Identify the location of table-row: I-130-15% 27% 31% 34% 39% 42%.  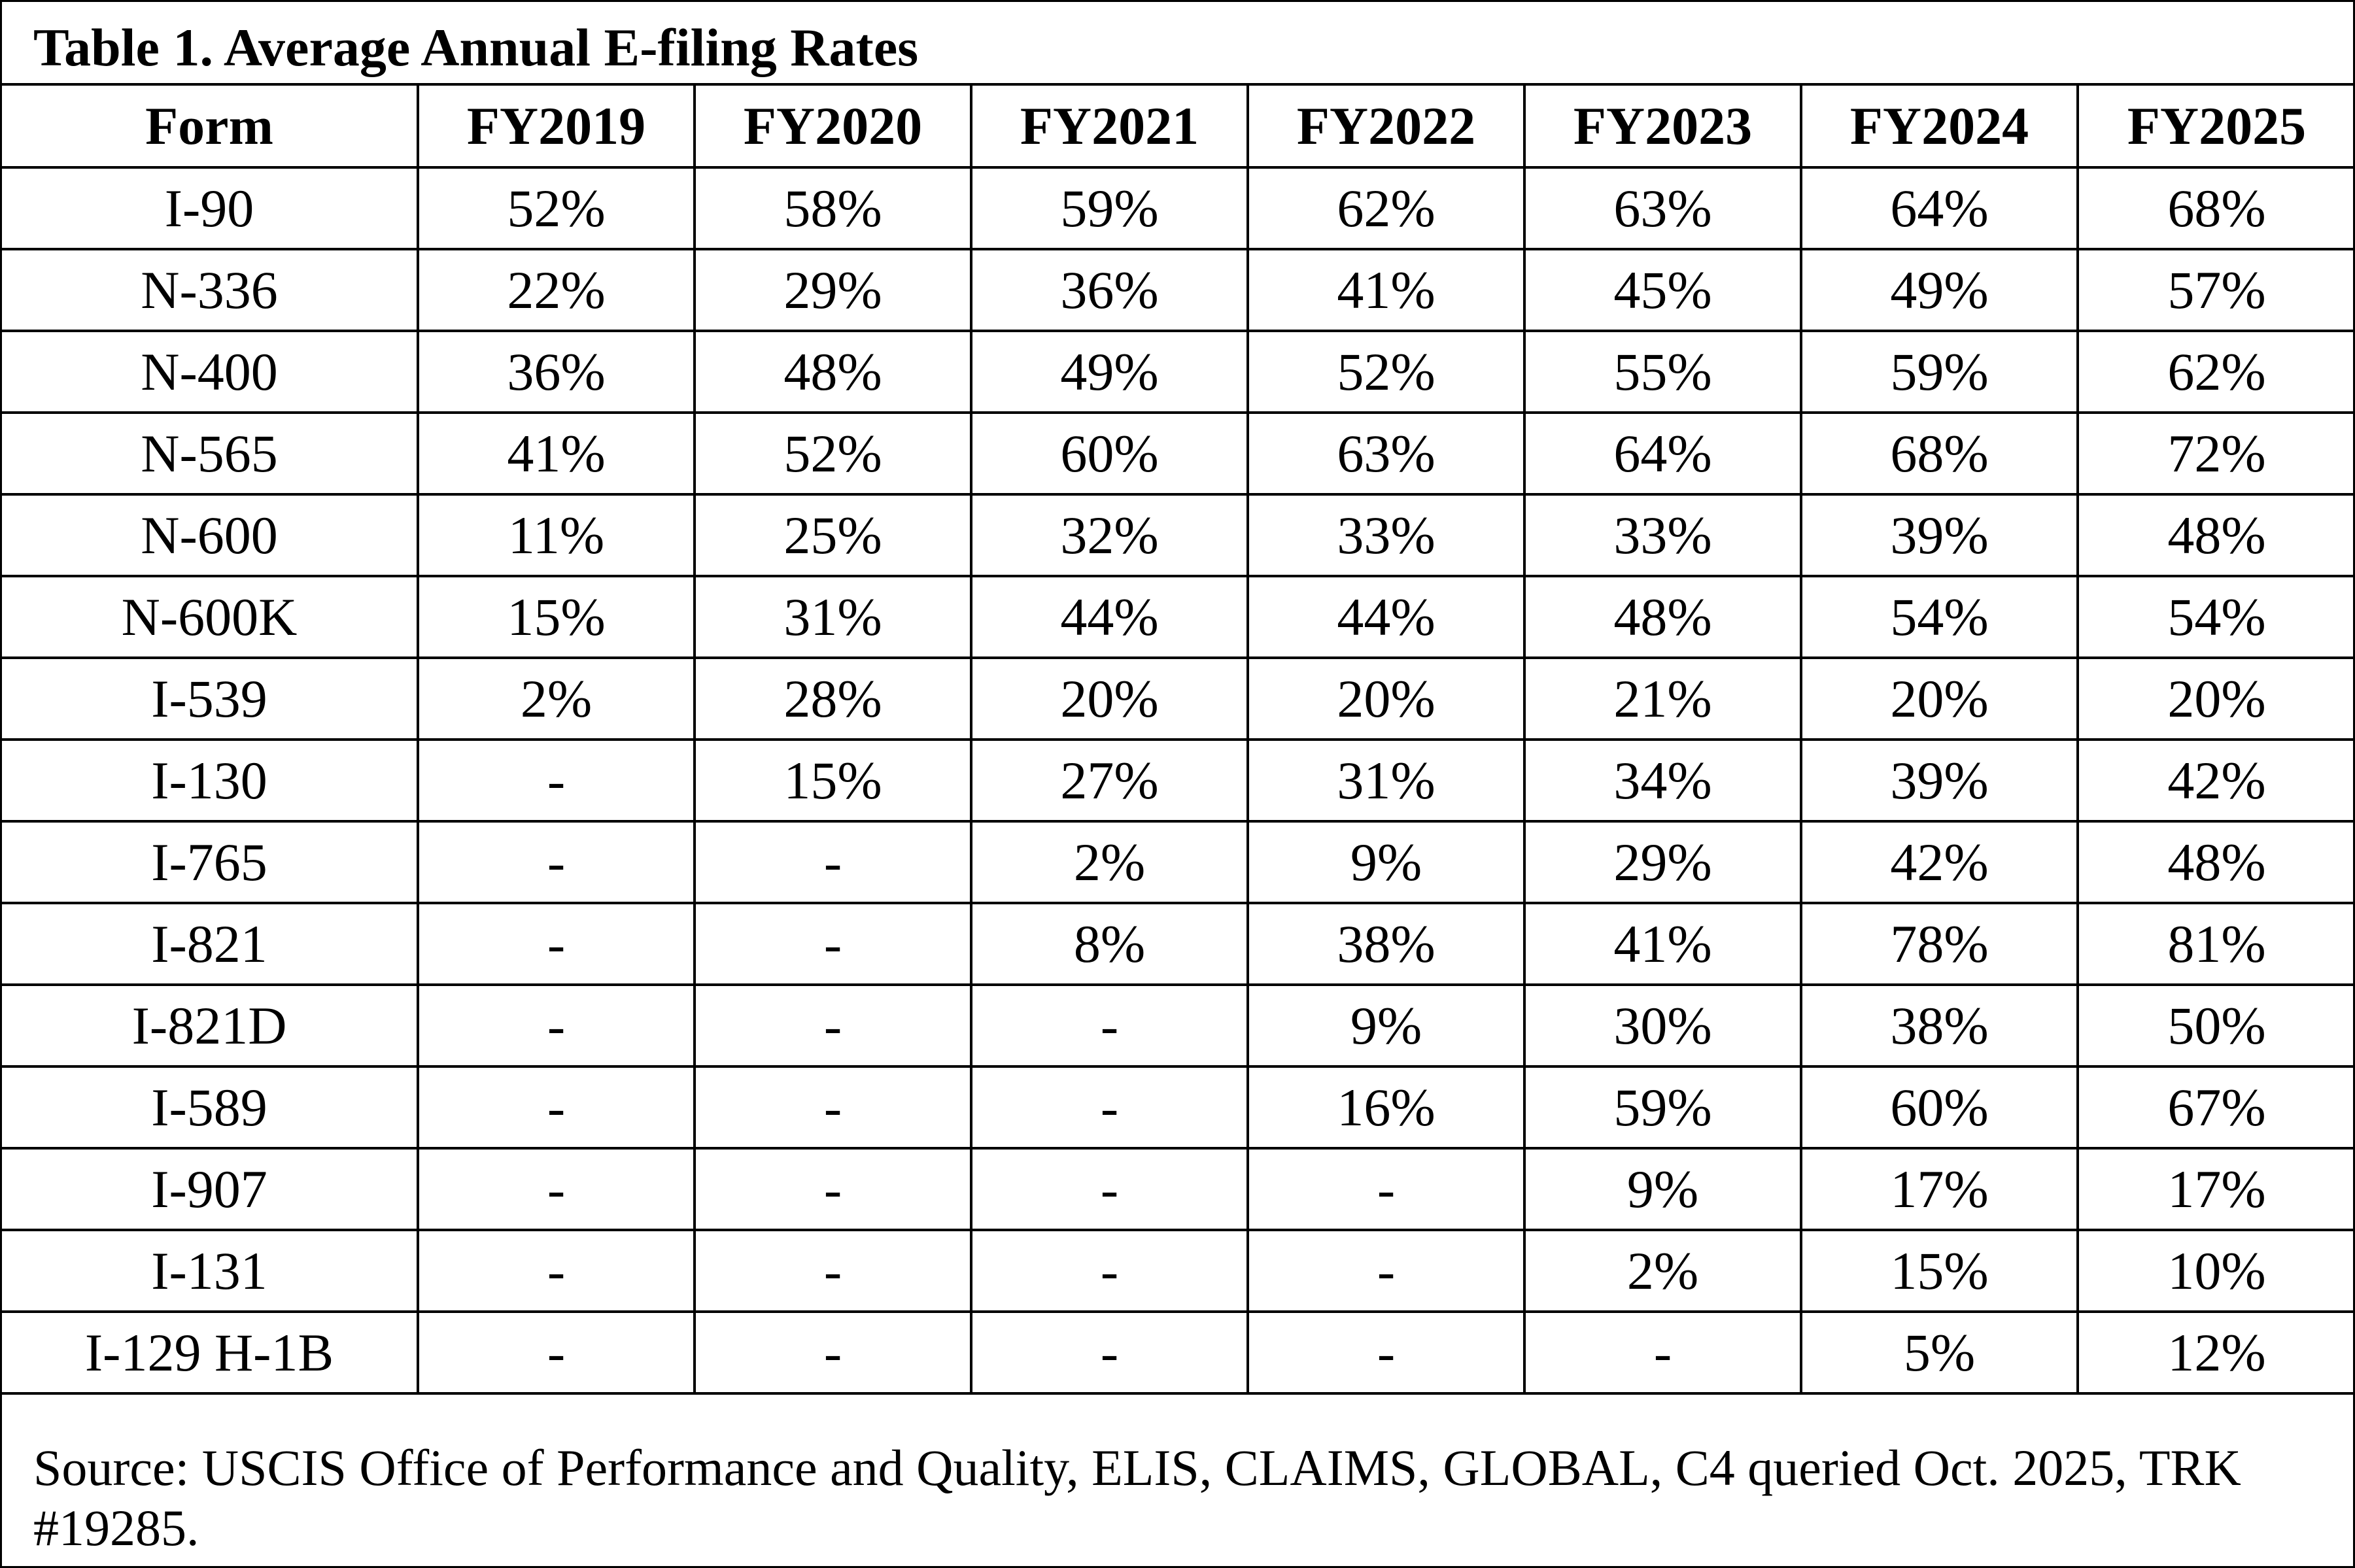
(1178, 781).